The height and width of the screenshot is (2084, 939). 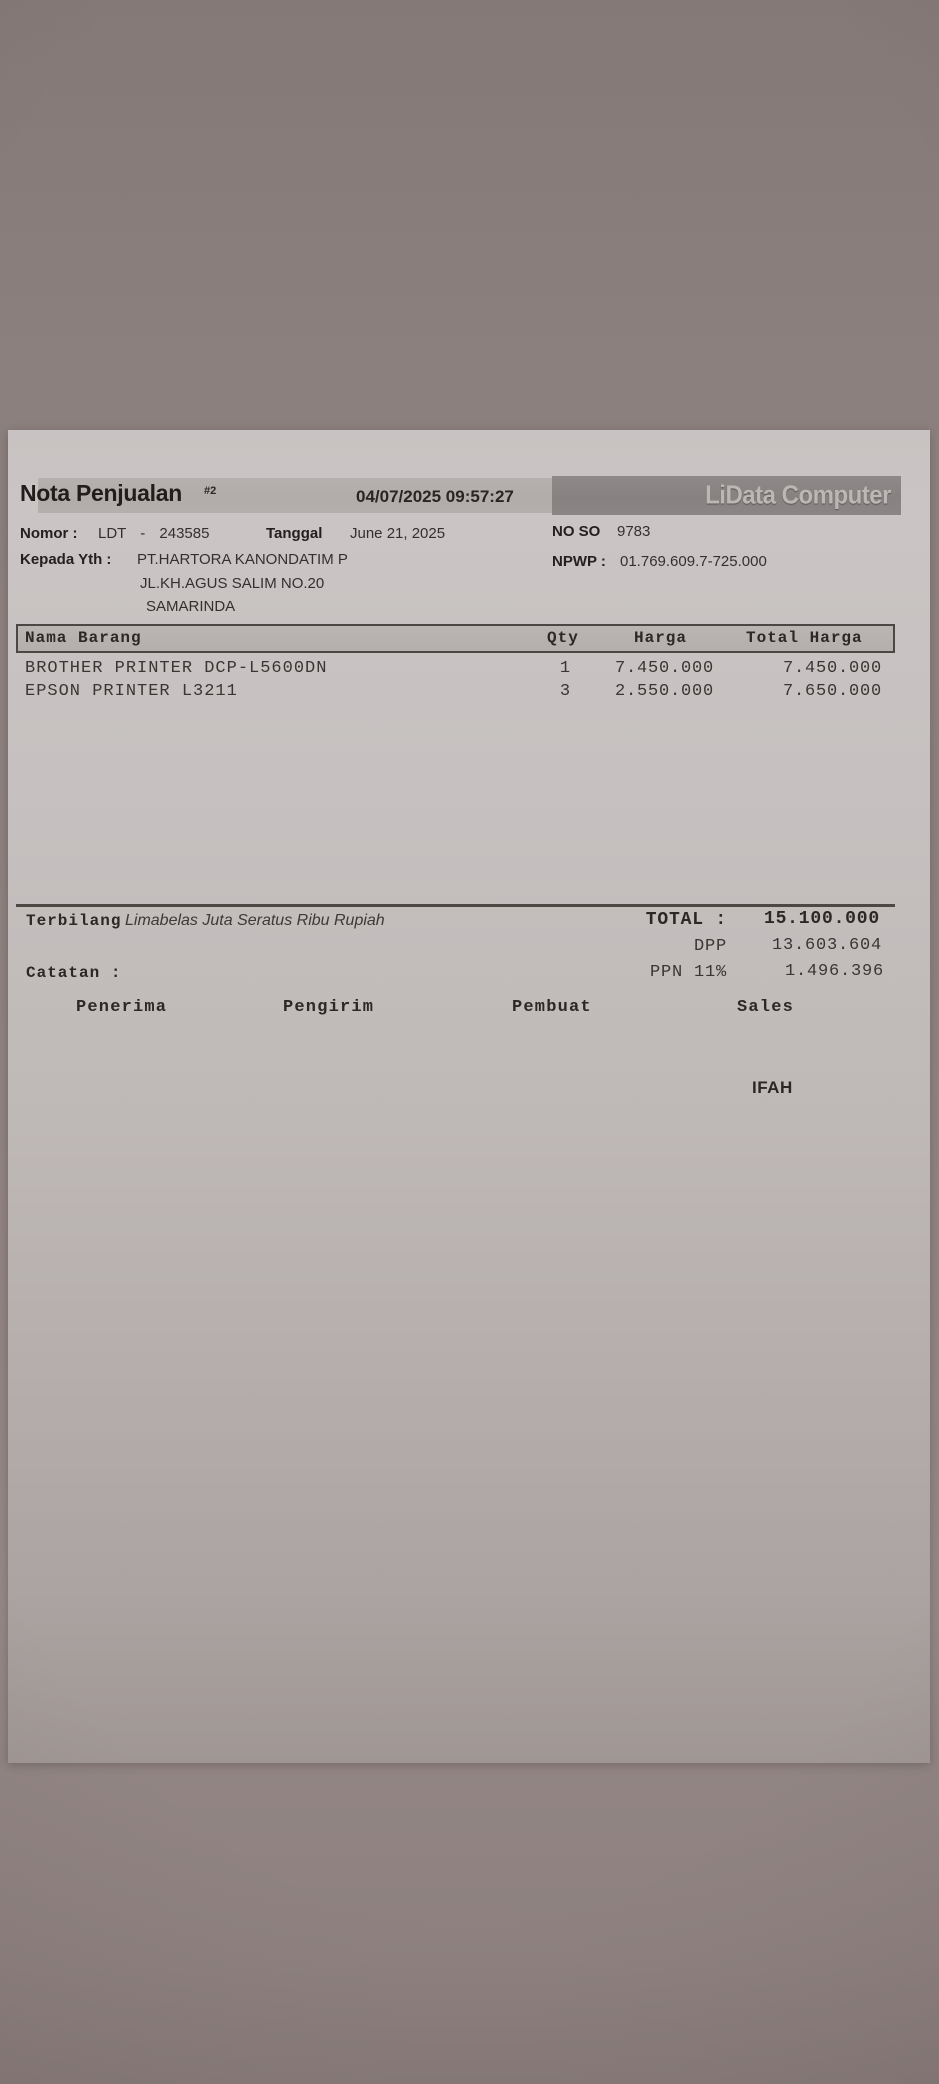 I want to click on summary-divider, so click(x=455, y=905).